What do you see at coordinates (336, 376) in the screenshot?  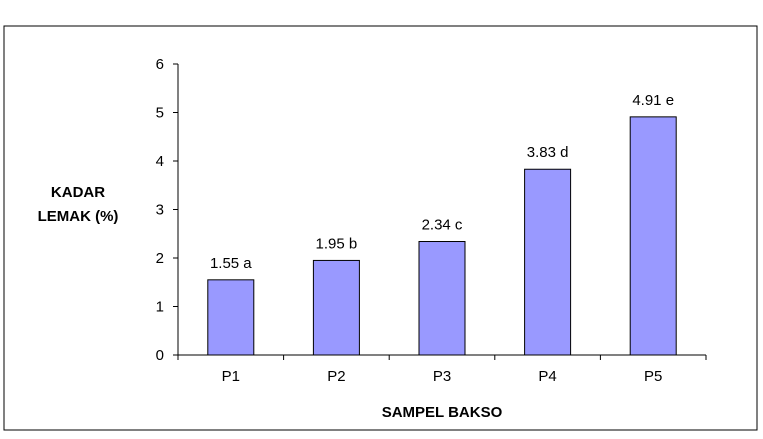 I see `x-tick-label-p2: P2` at bounding box center [336, 376].